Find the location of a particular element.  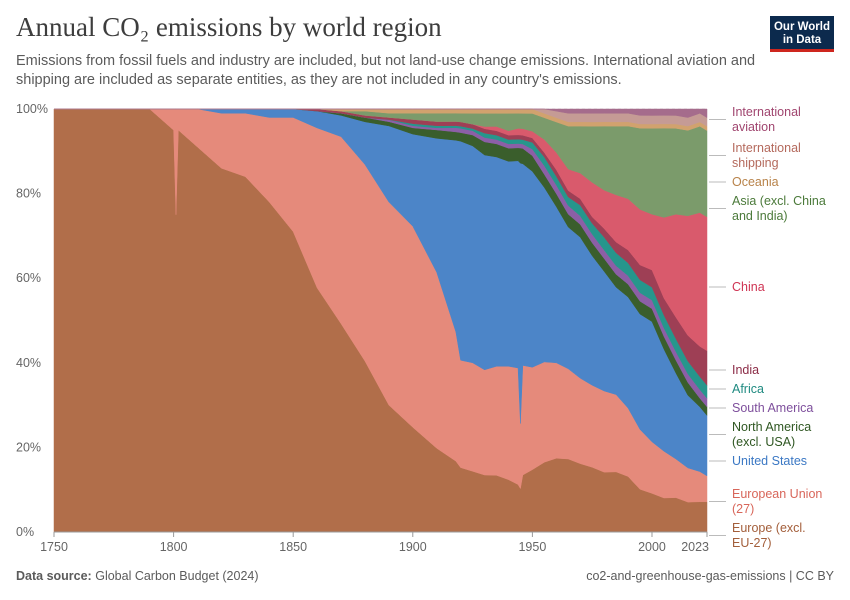

legend-label: Europe (excl. is located at coordinates (769, 528).